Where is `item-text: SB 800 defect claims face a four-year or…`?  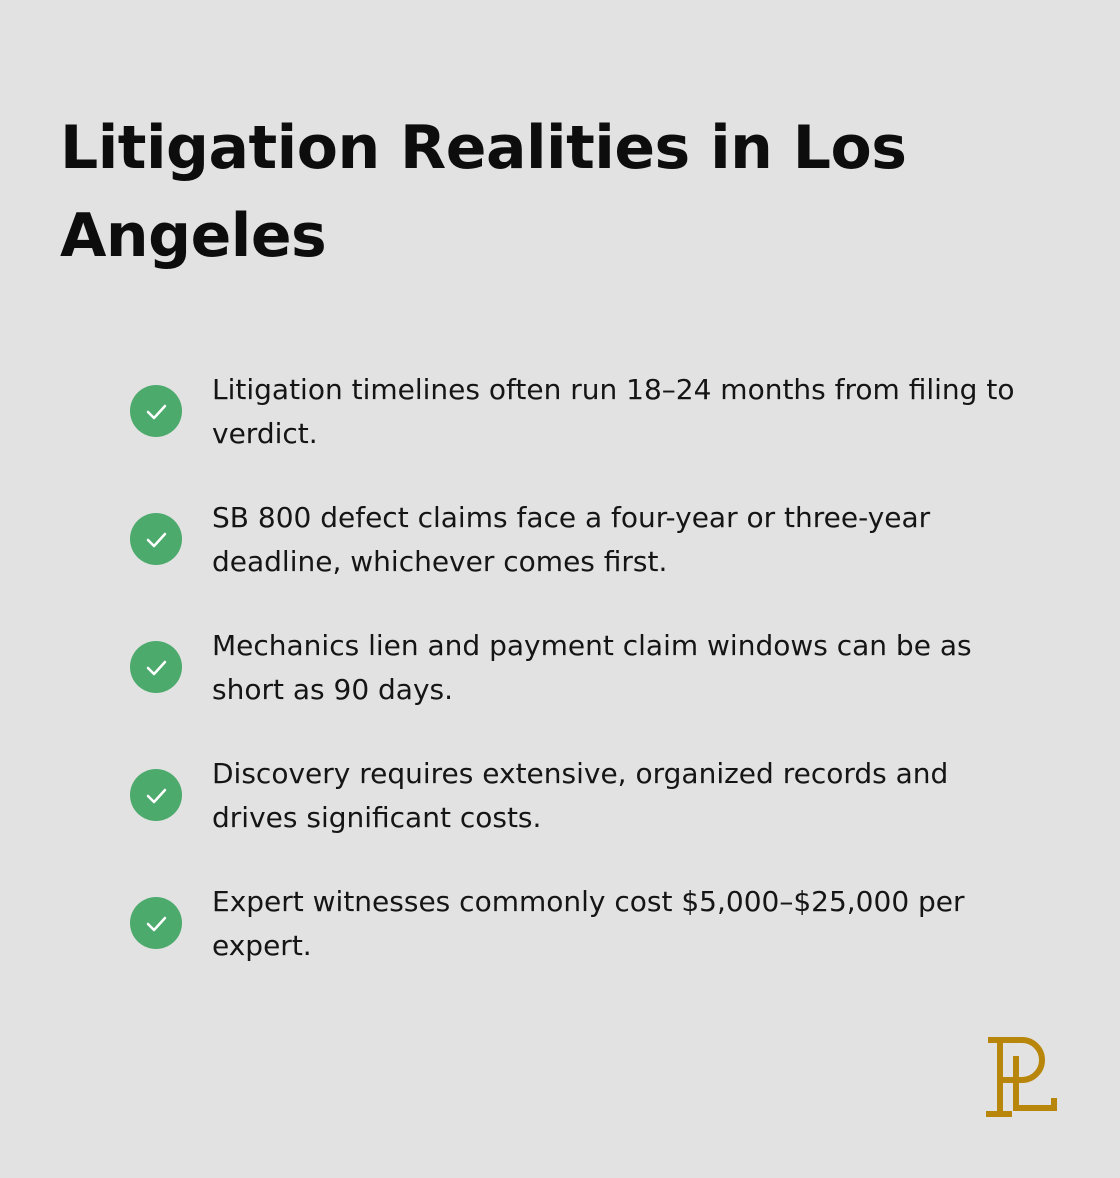 item-text: SB 800 defect claims face a four-year or… is located at coordinates (571, 539).